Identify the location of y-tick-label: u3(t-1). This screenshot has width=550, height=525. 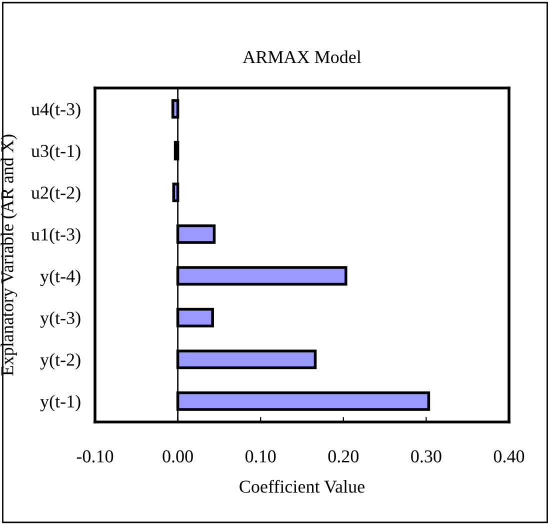
(55, 152).